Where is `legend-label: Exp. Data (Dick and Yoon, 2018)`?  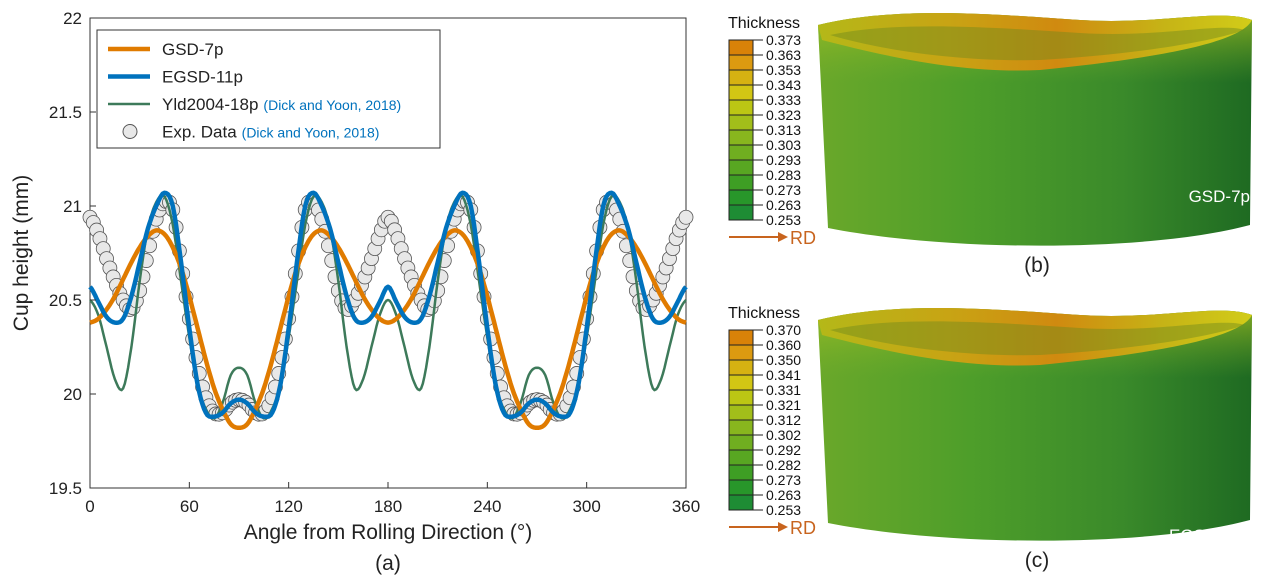 legend-label: Exp. Data (Dick and Yoon, 2018) is located at coordinates (270, 132).